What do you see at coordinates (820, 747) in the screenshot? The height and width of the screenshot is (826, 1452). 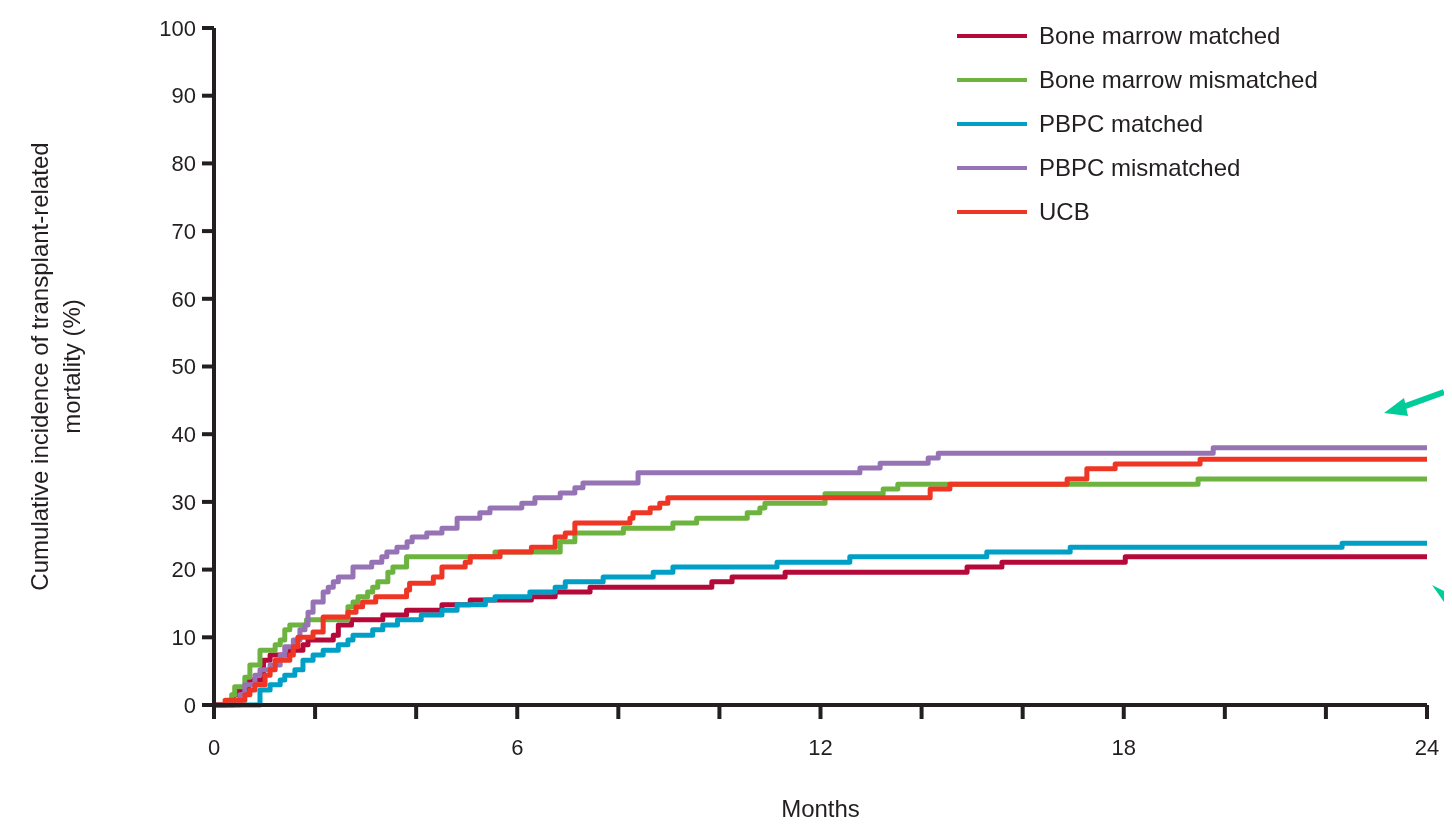 I see `x-tick-label: 12` at bounding box center [820, 747].